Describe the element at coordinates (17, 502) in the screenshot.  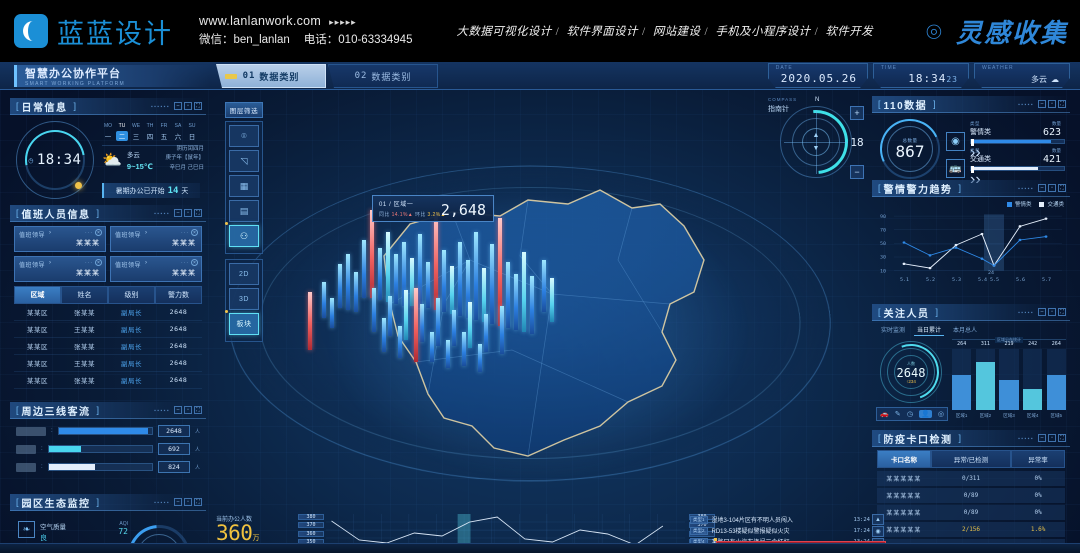
I see `bracket-left-icon: [` at that location.